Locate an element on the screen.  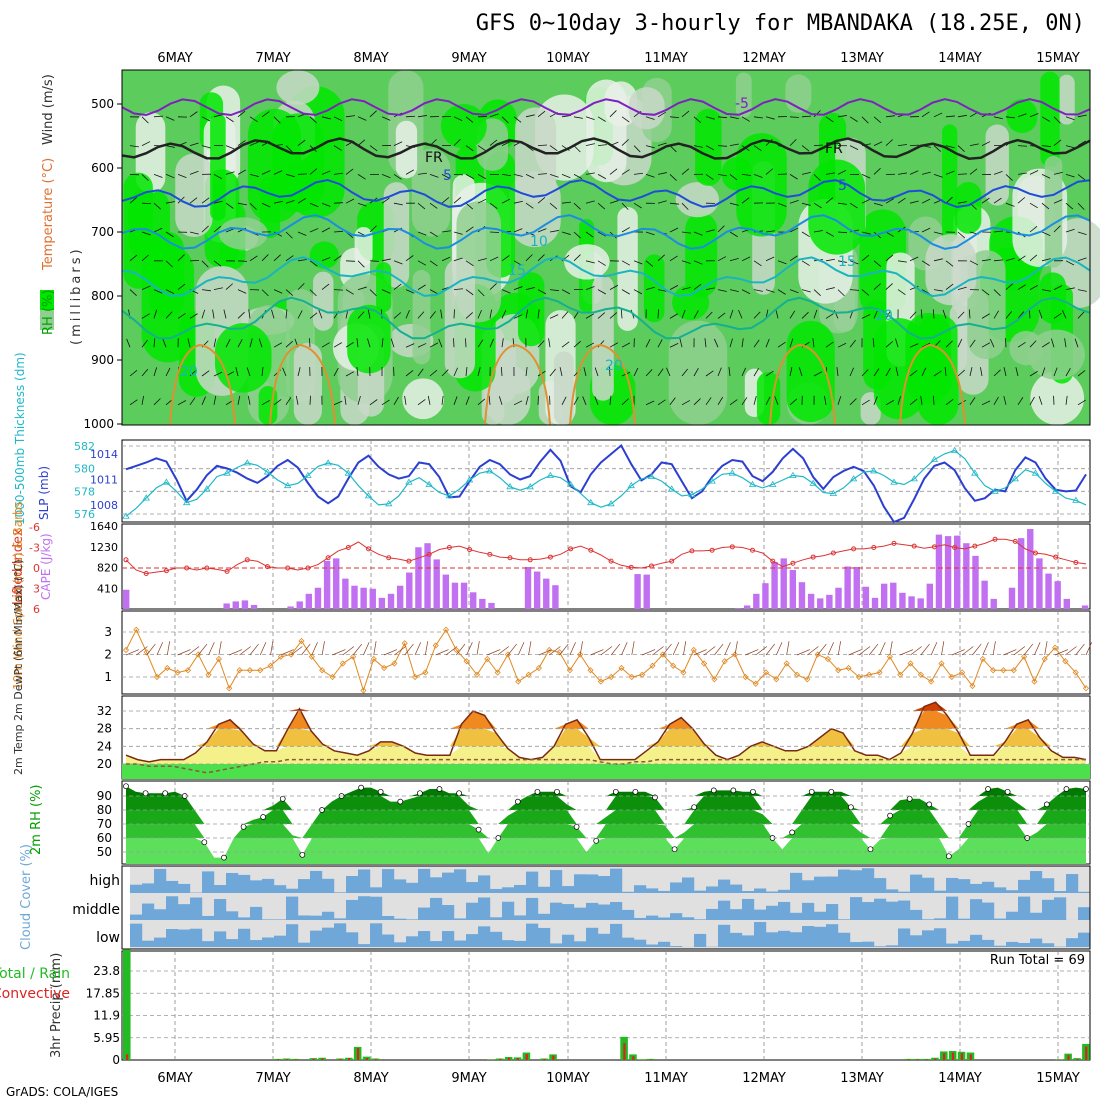
bottom-date-label: 6MAY is located at coordinates (174, 1078).